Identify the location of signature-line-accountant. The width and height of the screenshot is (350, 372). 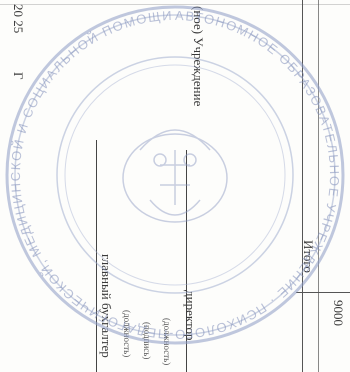
(96, 256).